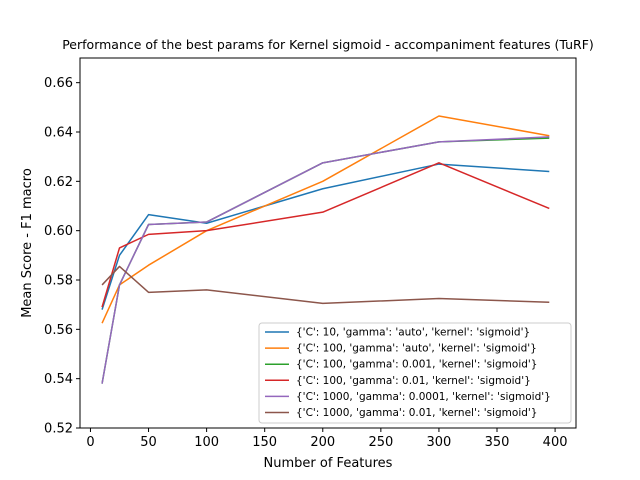 Image resolution: width=640 pixels, height=480 pixels. What do you see at coordinates (322, 442) in the screenshot?
I see `x-tick-label: 200` at bounding box center [322, 442].